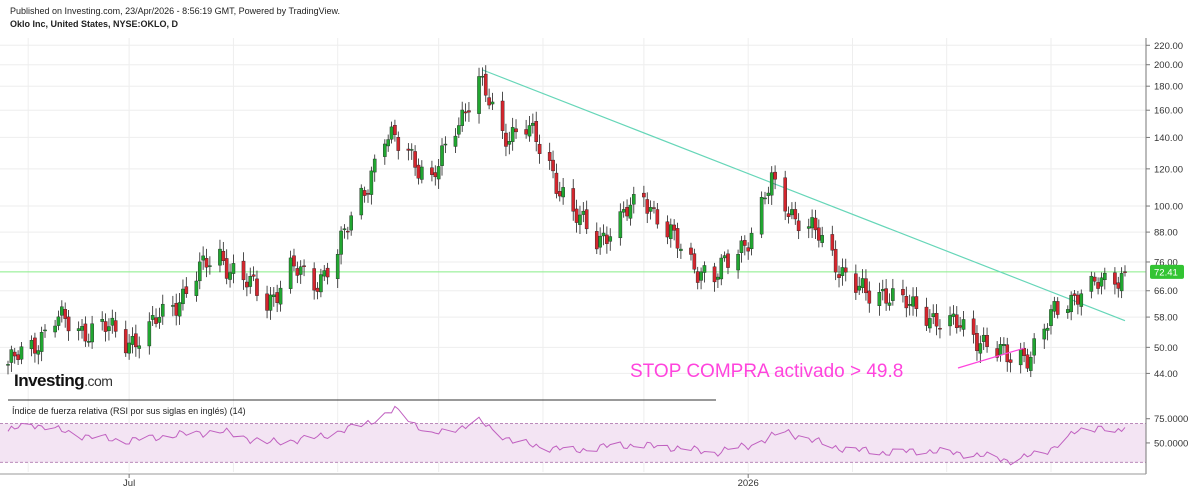 The image size is (1199, 489). Describe the element at coordinates (94, 24) in the screenshot. I see `symbol-title: Oklo Inc, United States, NYSE:OKLO, D` at that location.